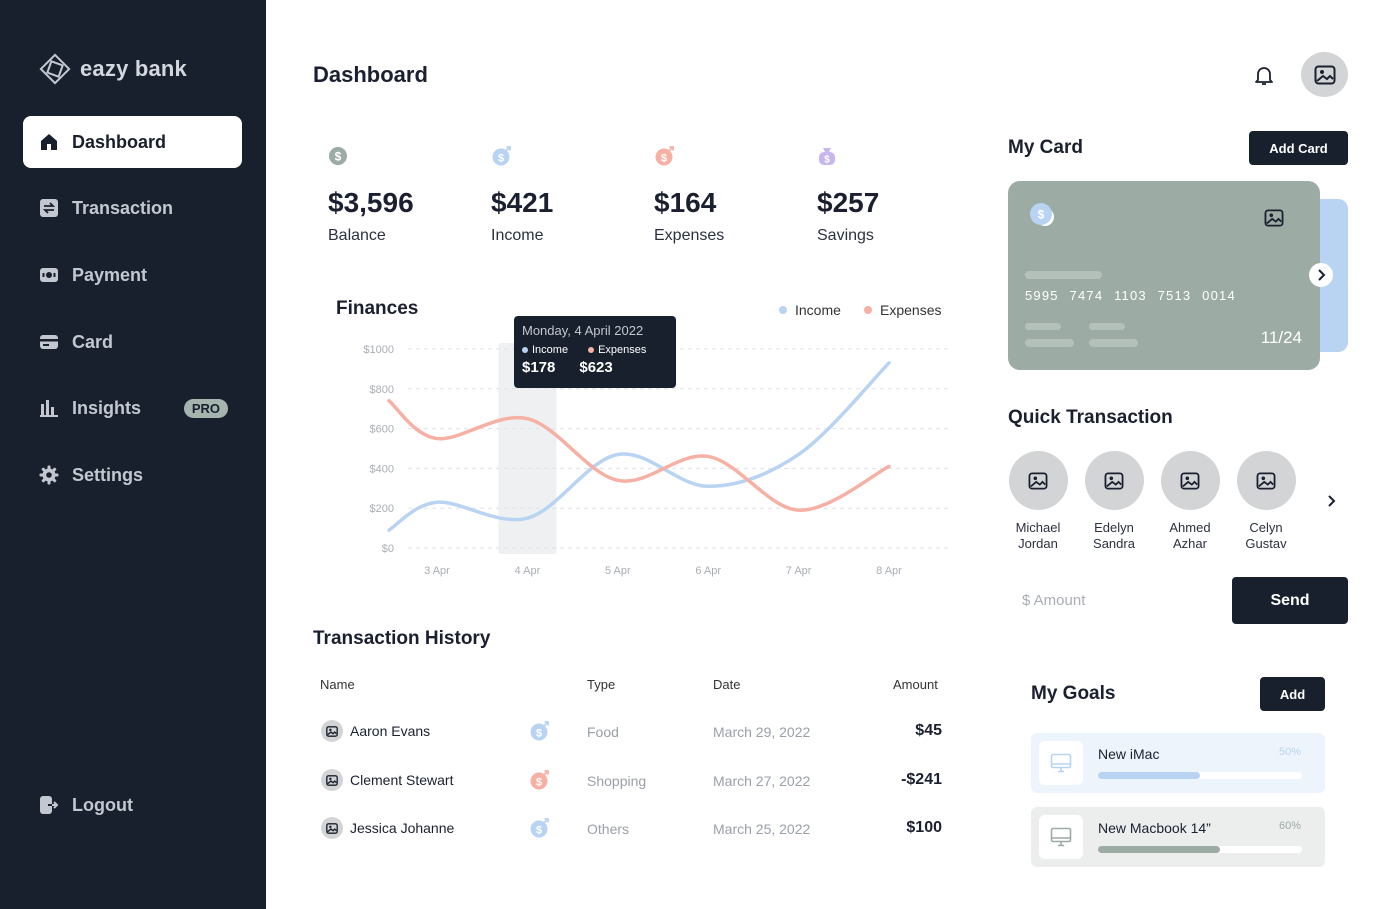  What do you see at coordinates (1129, 754) in the screenshot?
I see `goal-name: New iMac` at bounding box center [1129, 754].